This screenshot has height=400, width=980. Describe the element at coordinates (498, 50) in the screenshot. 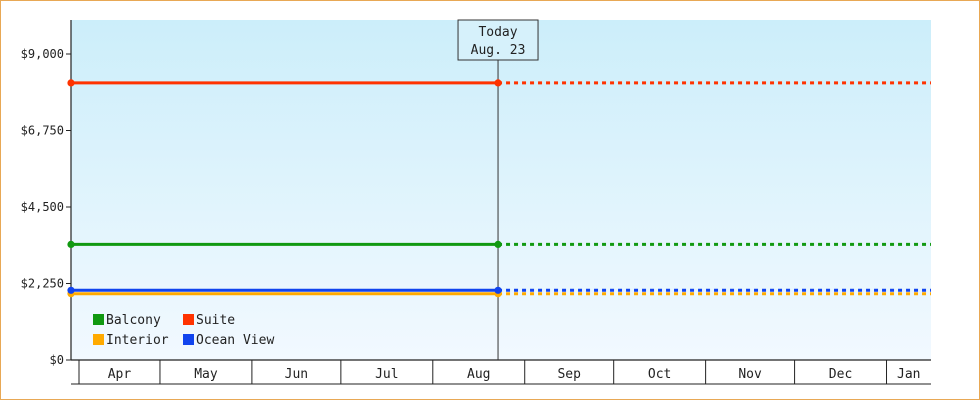

I see `today-label: Aug. 23` at that location.